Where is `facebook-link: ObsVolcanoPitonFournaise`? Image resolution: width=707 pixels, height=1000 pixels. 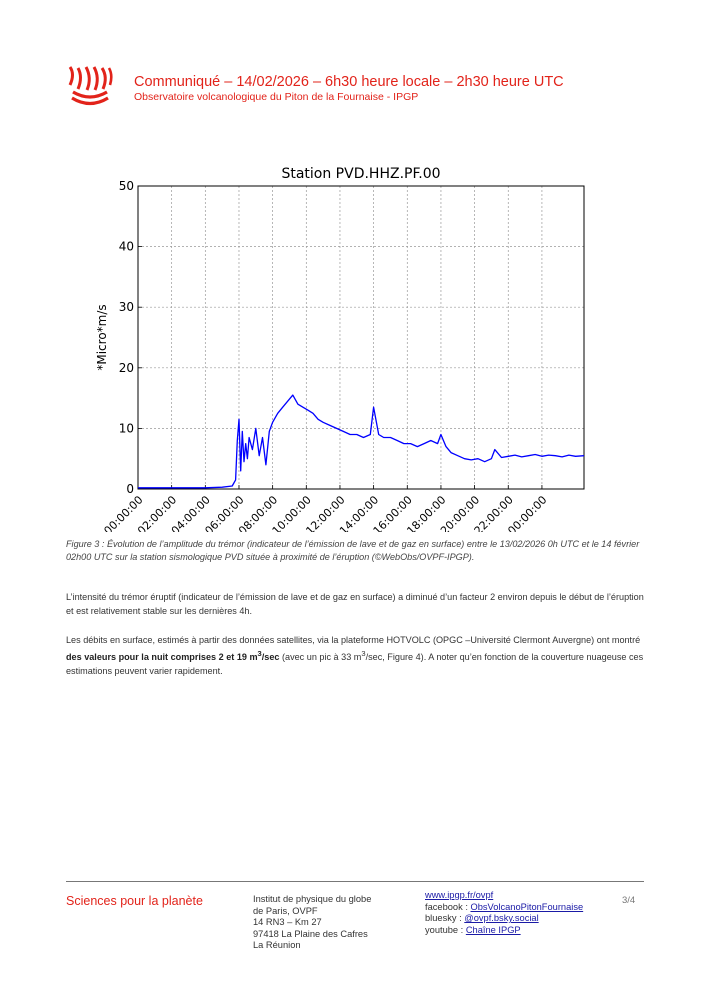 facebook-link: ObsVolcanoPitonFournaise is located at coordinates (527, 906).